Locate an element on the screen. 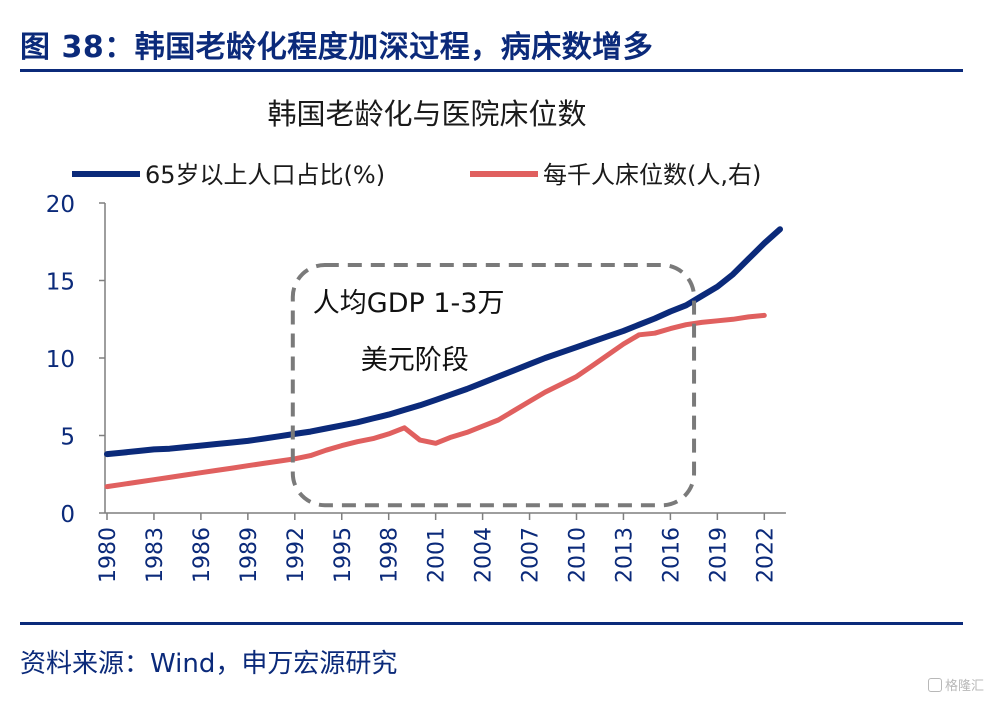  x-tick-label: 2013 is located at coordinates (624, 555).